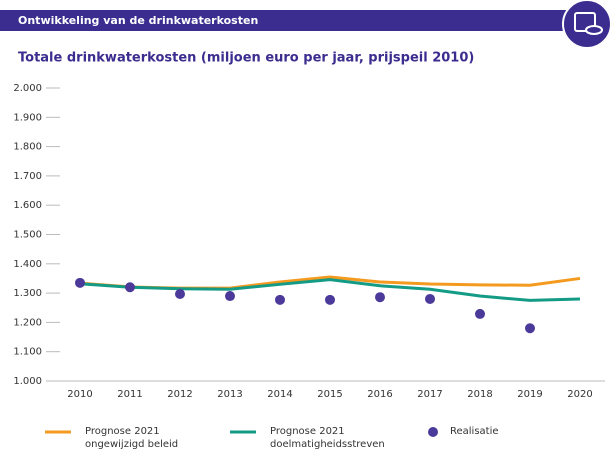 The width and height of the screenshot is (616, 454). Describe the element at coordinates (429, 394) in the screenshot. I see `x-tick-label: 2017` at that location.